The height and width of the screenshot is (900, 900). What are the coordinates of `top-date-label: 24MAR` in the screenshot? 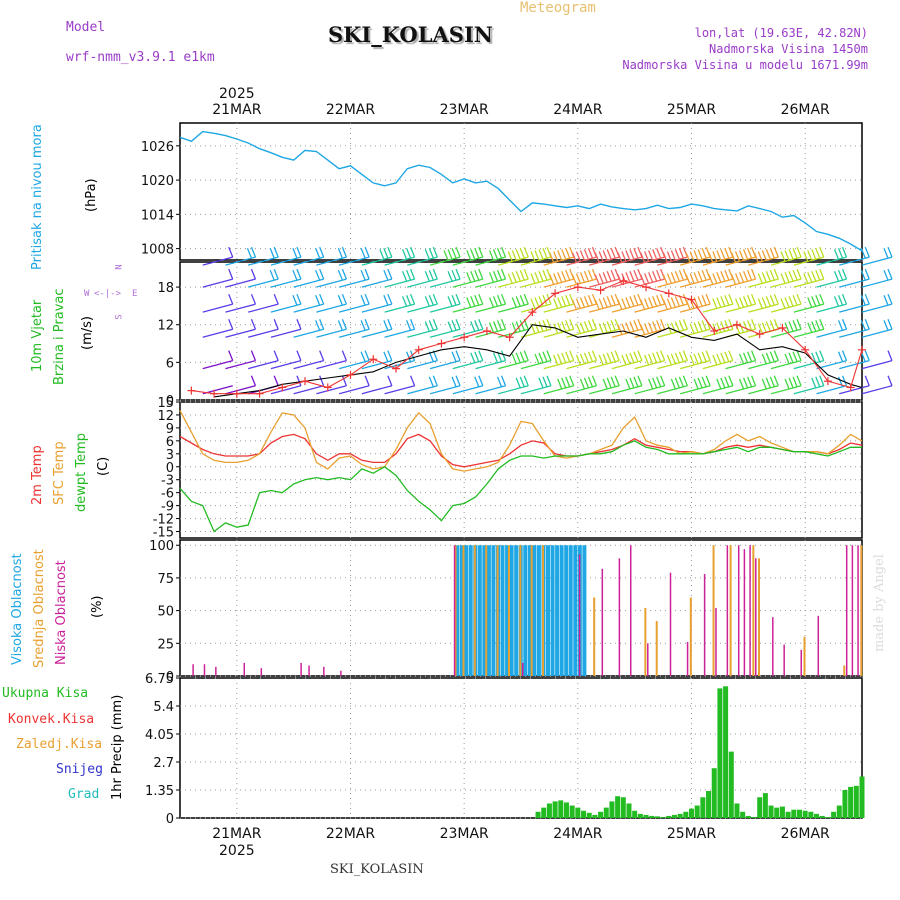 It's located at (577, 110).